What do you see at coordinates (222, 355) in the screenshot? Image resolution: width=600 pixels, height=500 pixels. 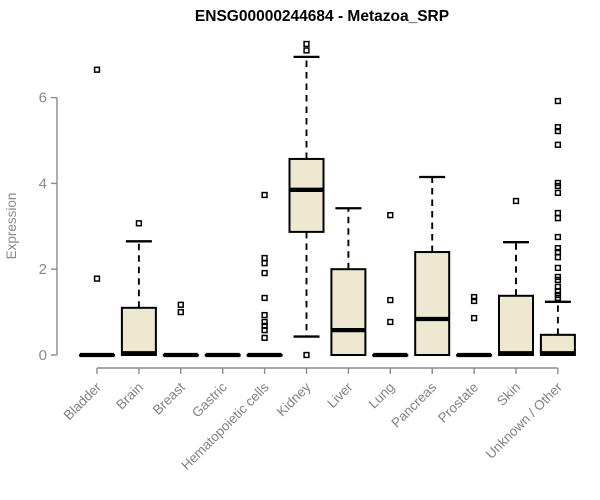 I see `box-group-gastric` at bounding box center [222, 355].